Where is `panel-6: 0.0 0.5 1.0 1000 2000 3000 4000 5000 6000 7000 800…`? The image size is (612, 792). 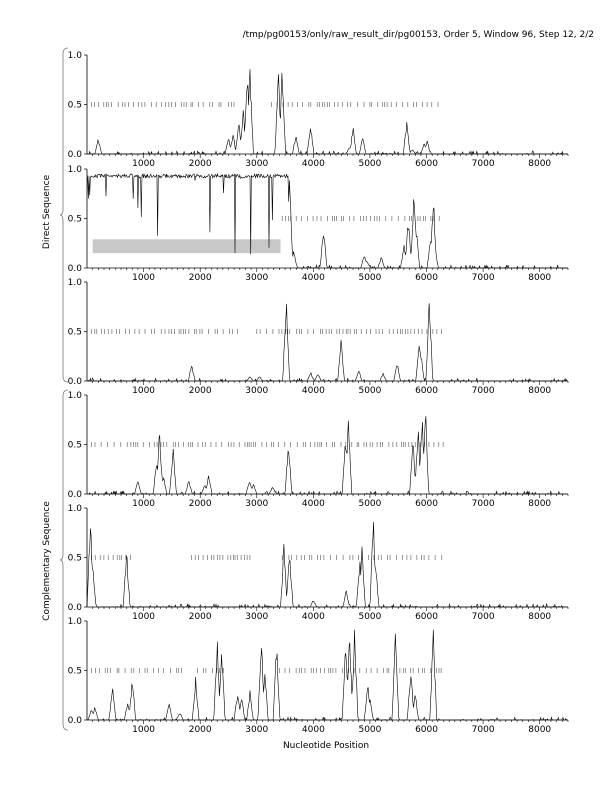
panel-6: 0.0 0.5 1.0 1000 2000 3000 4000 5000 6000 7000 800… is located at coordinates (318, 676).